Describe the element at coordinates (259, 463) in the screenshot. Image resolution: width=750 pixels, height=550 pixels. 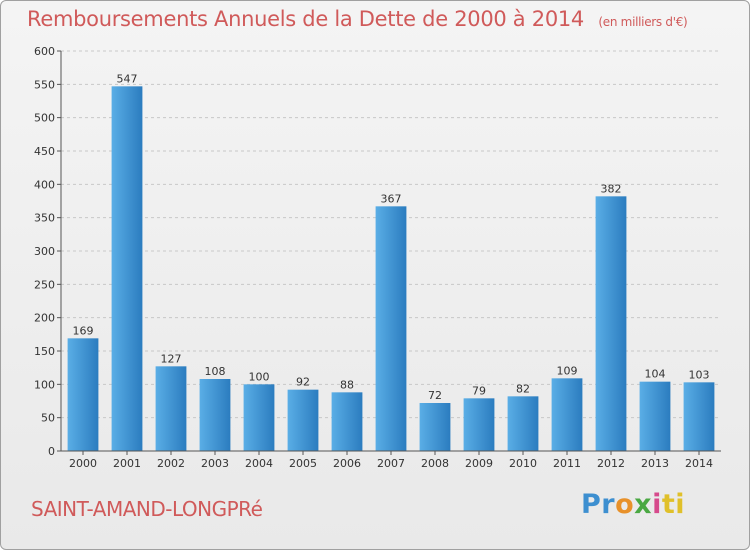
I see `x-tick-label: 2004` at that location.